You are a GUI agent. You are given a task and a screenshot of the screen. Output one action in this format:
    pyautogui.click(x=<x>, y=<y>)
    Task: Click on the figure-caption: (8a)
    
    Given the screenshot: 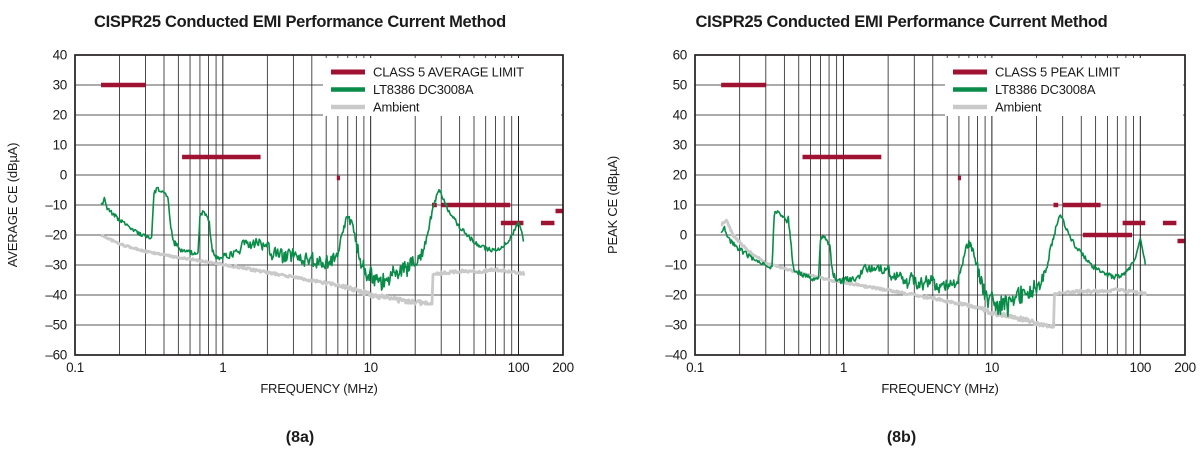 What is the action you would take?
    pyautogui.click(x=300, y=437)
    